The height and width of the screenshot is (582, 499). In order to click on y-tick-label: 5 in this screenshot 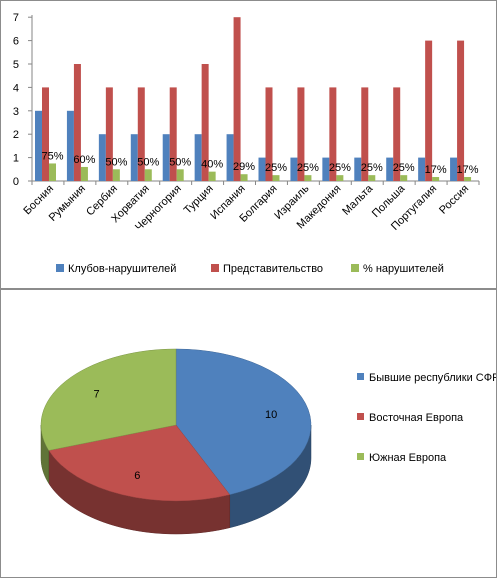, I will do `click(16, 65)`.